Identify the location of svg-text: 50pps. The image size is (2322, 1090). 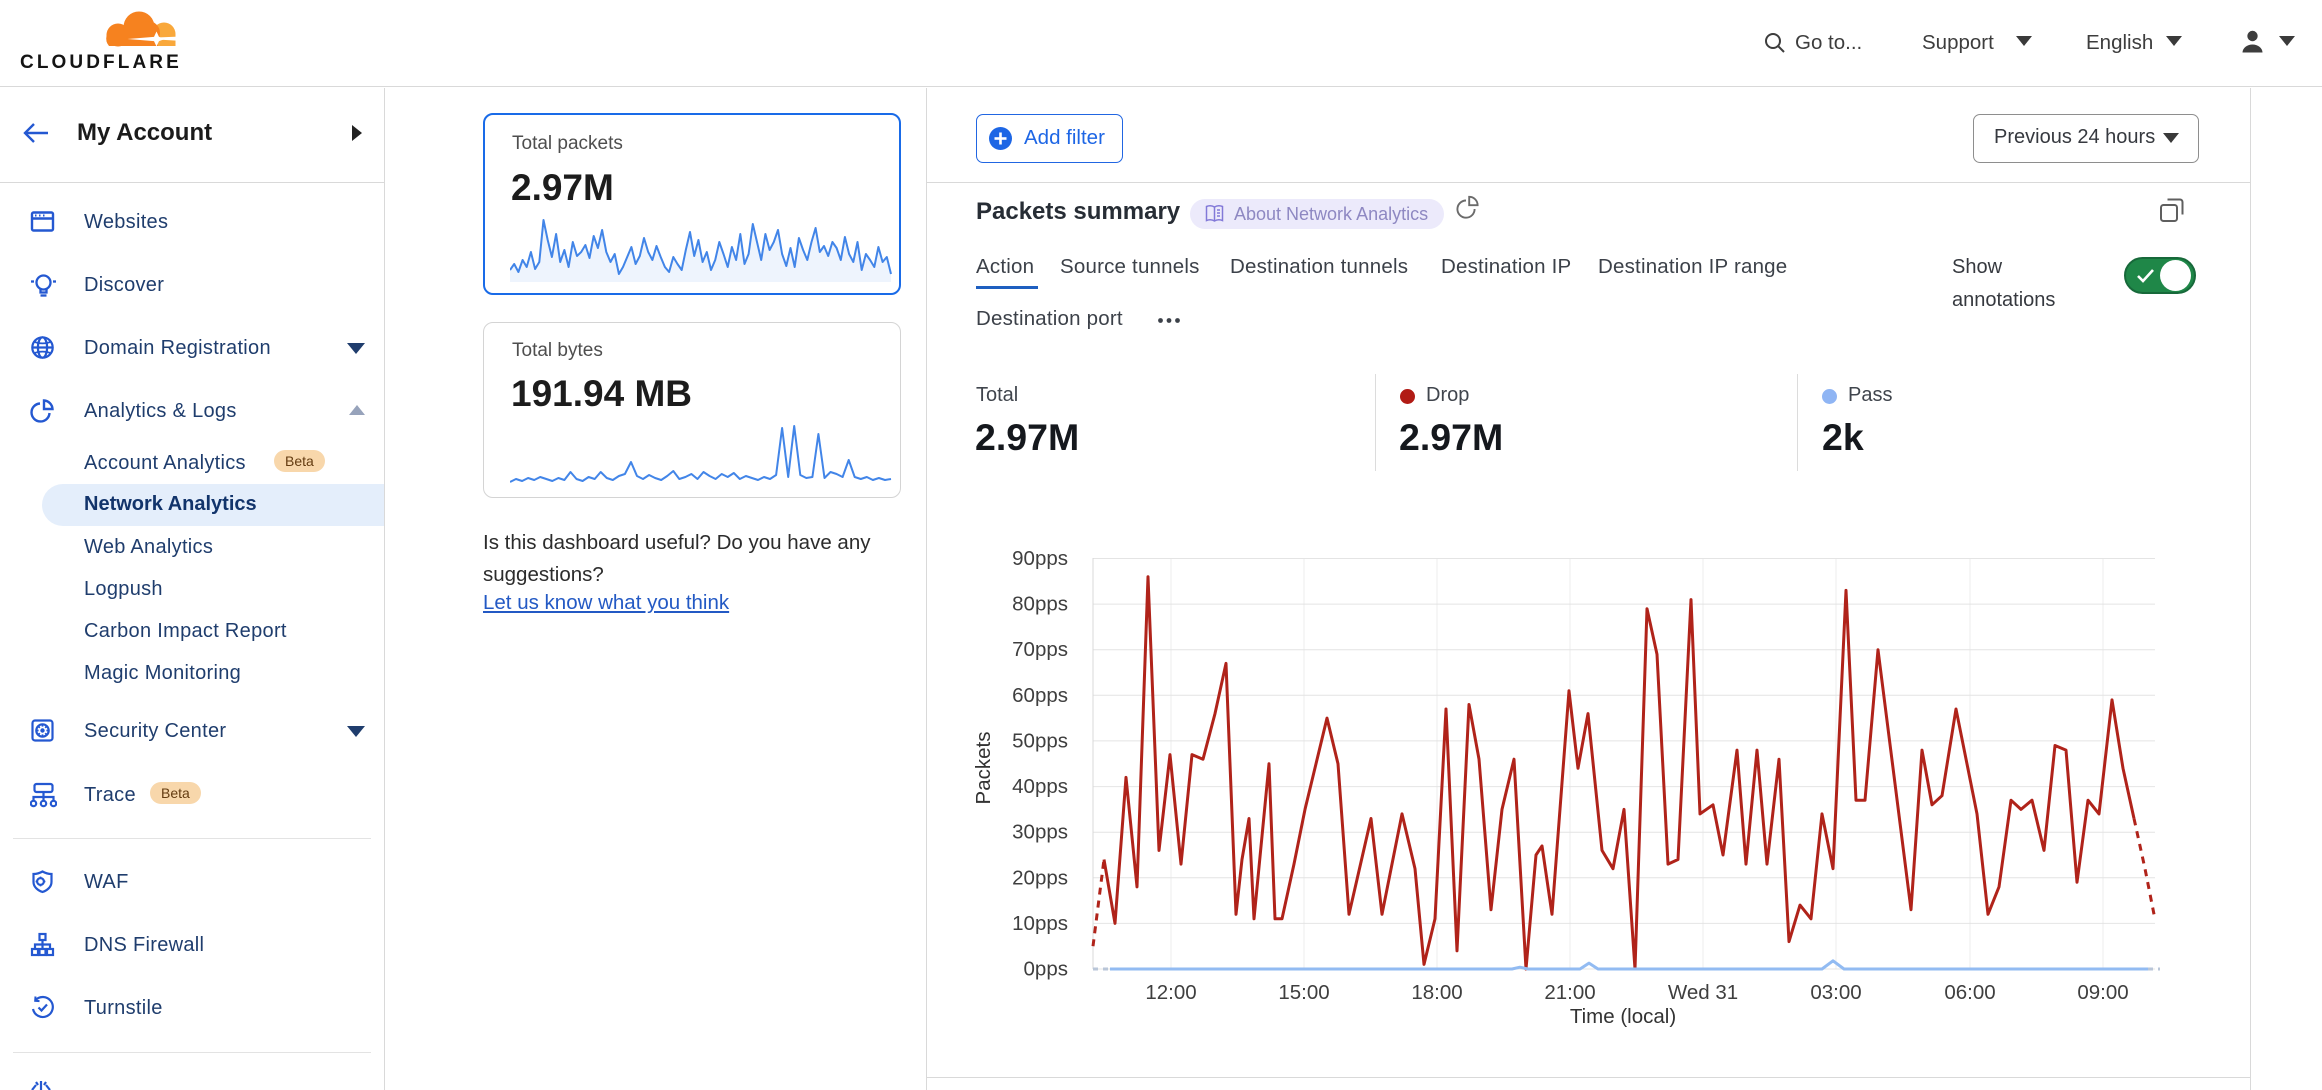
(1040, 740).